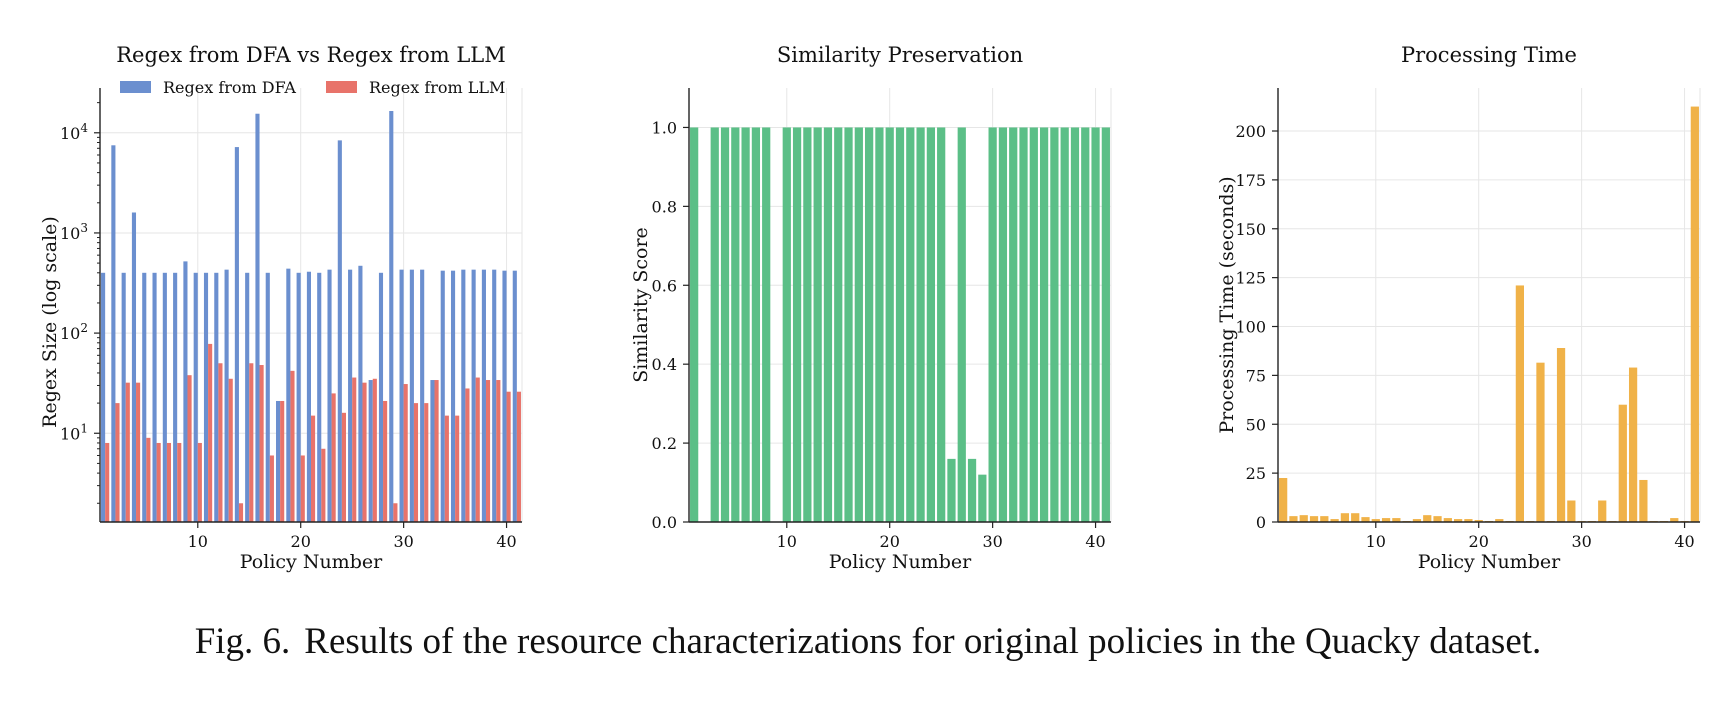 This screenshot has width=1736, height=712. I want to click on x-axis-label: Policy Number, so click(900, 562).